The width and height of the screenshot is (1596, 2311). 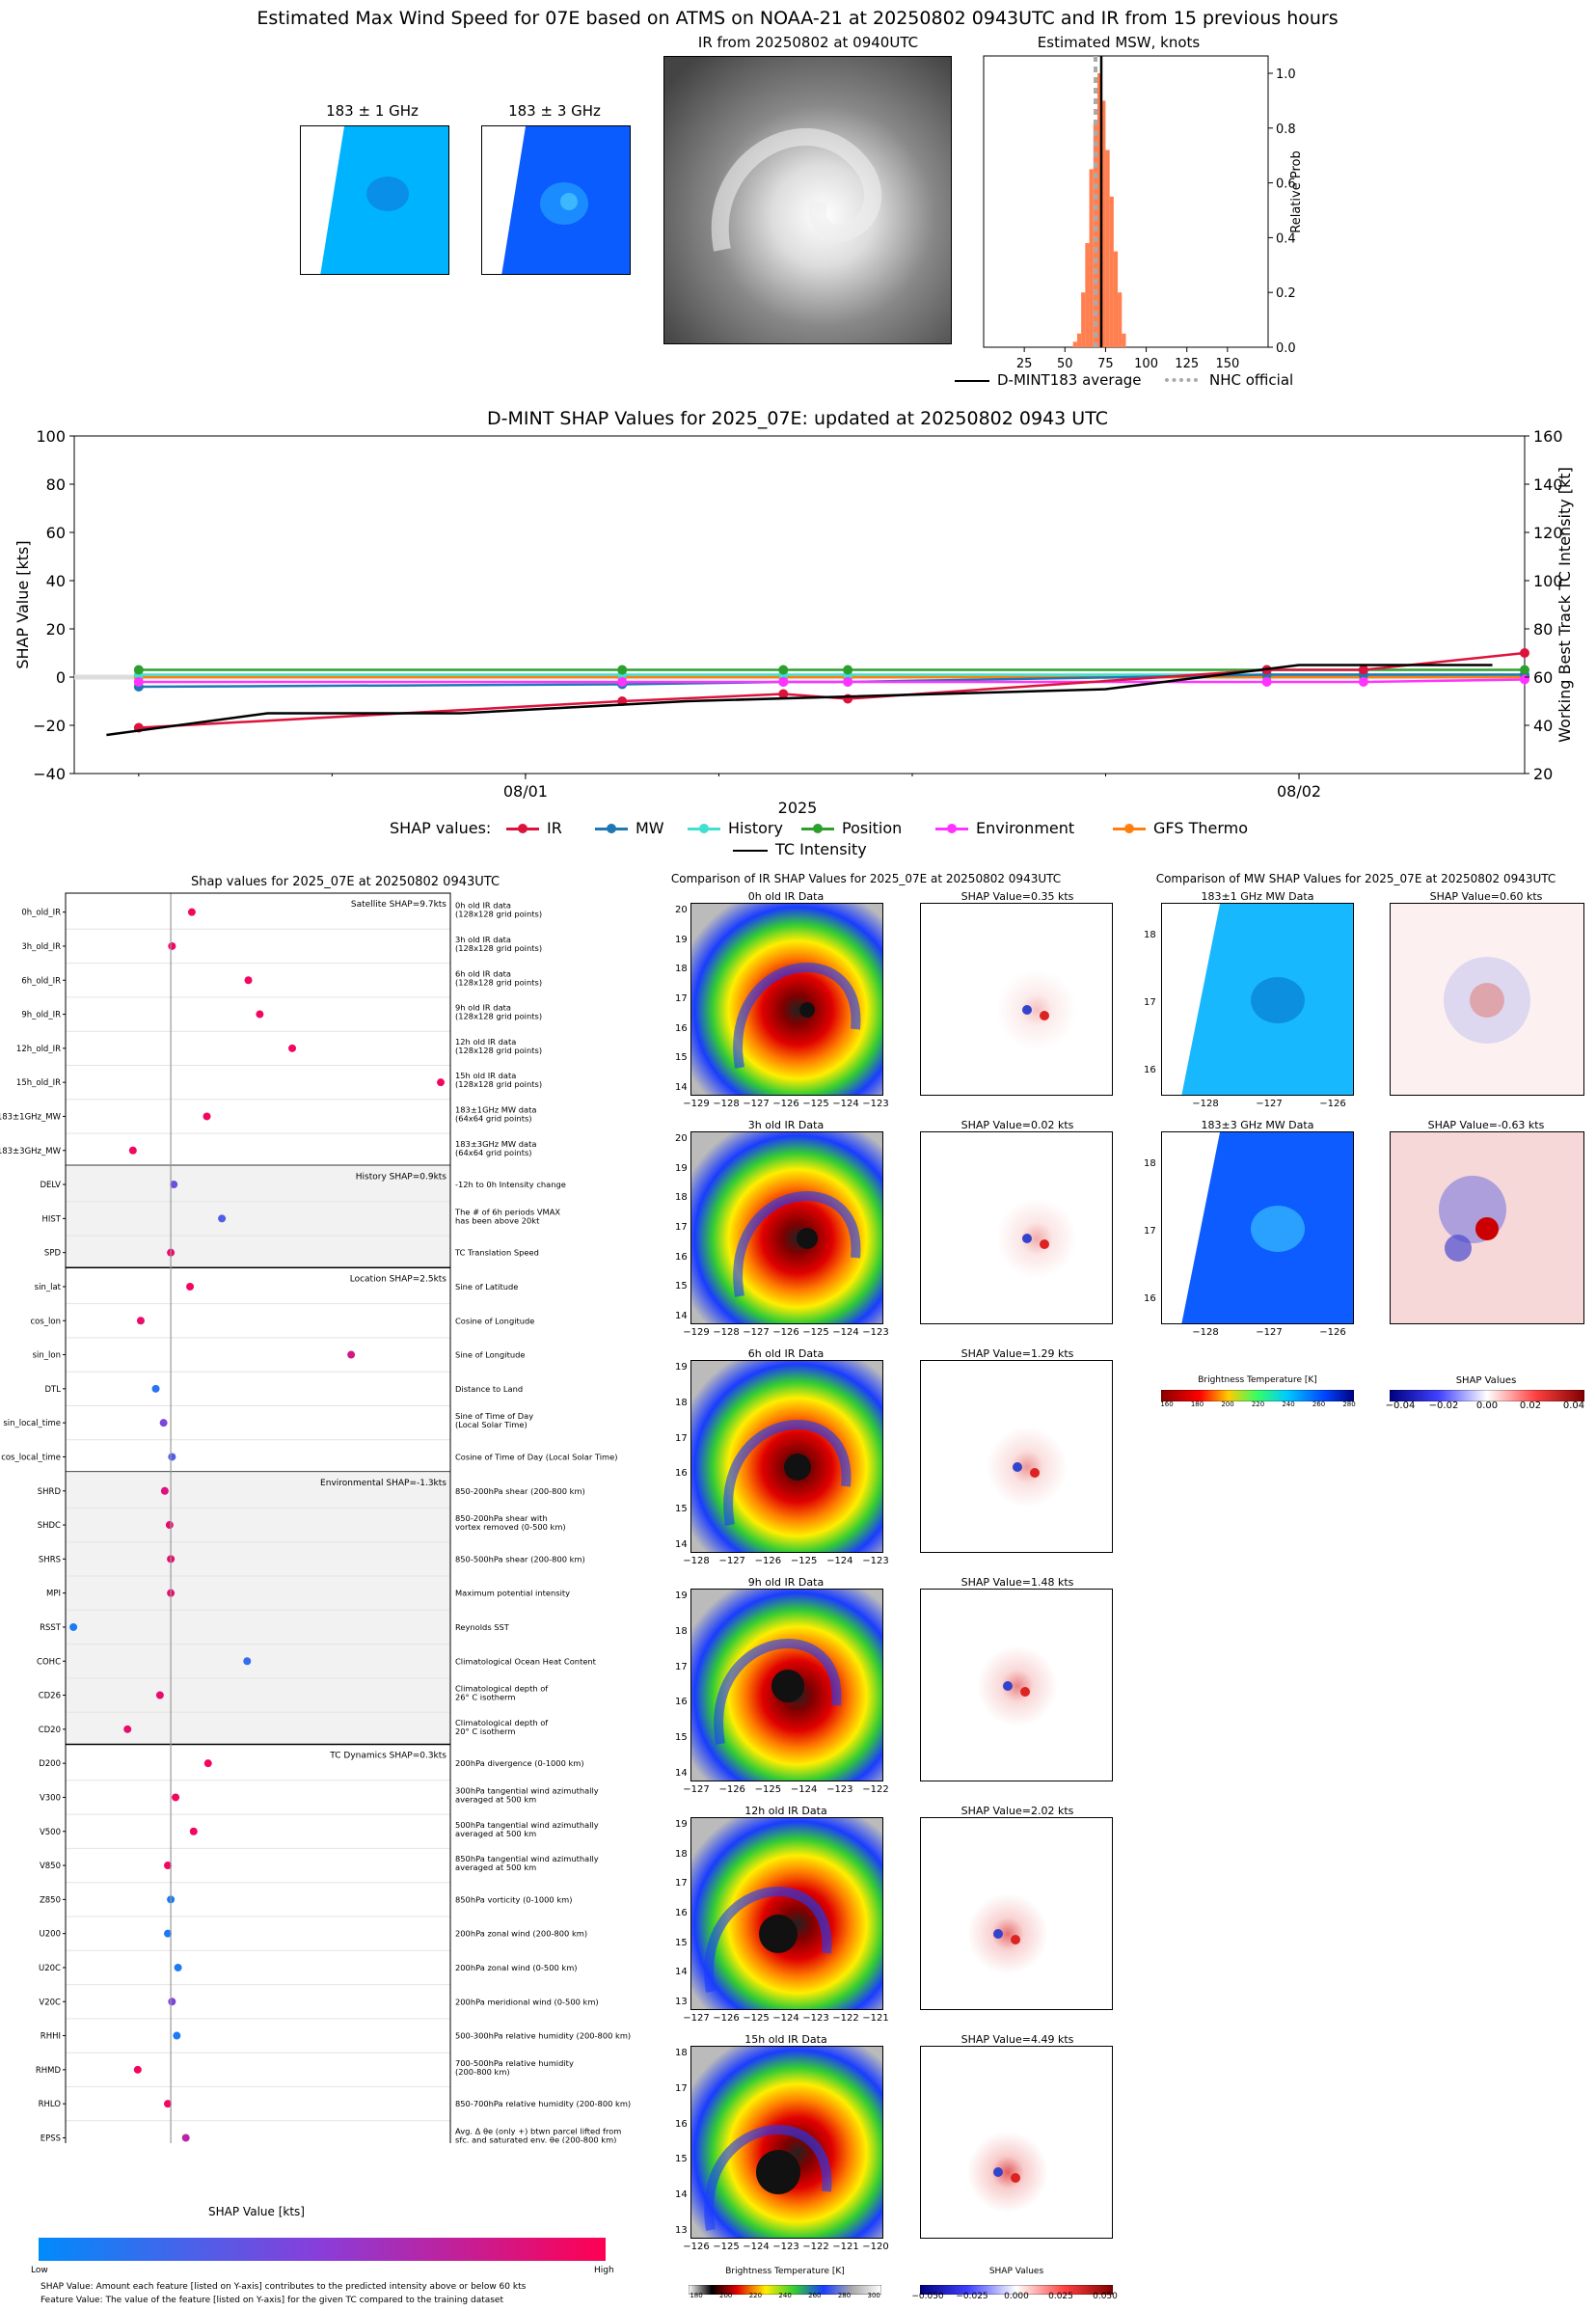 I want to click on feature-label: V20C, so click(x=50, y=2003).